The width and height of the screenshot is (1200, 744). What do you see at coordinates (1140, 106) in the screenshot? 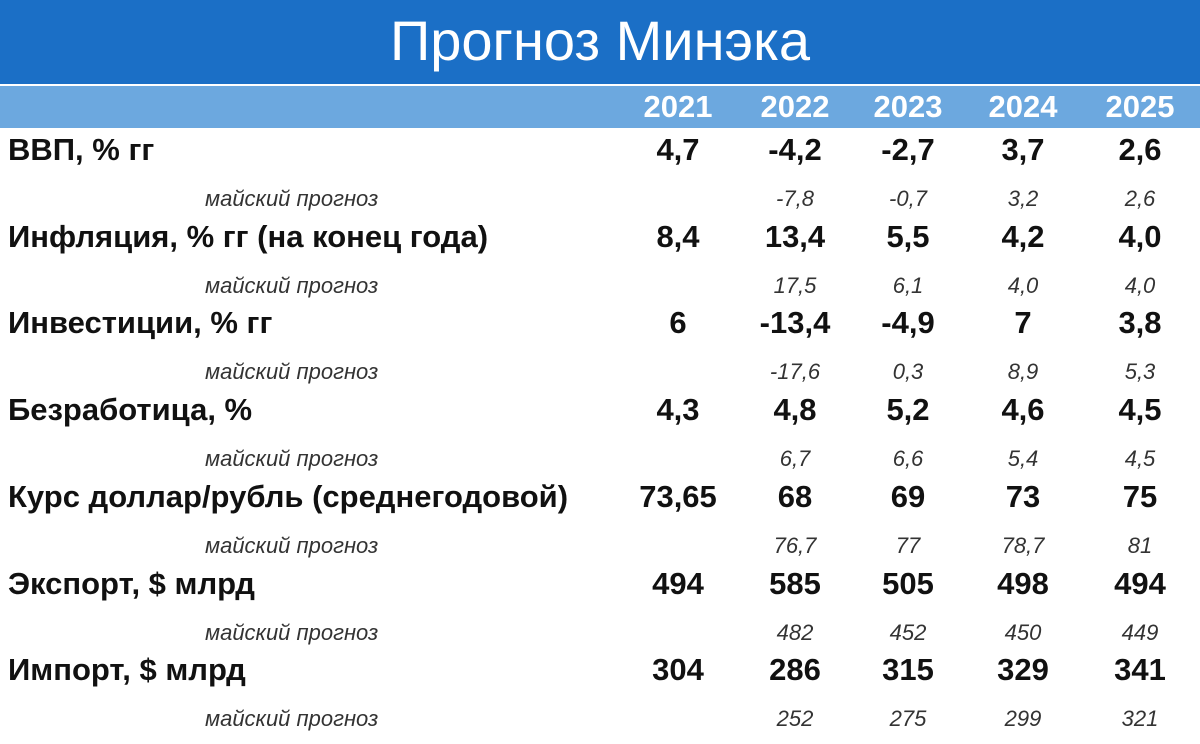
I see `year-header: 2025` at bounding box center [1140, 106].